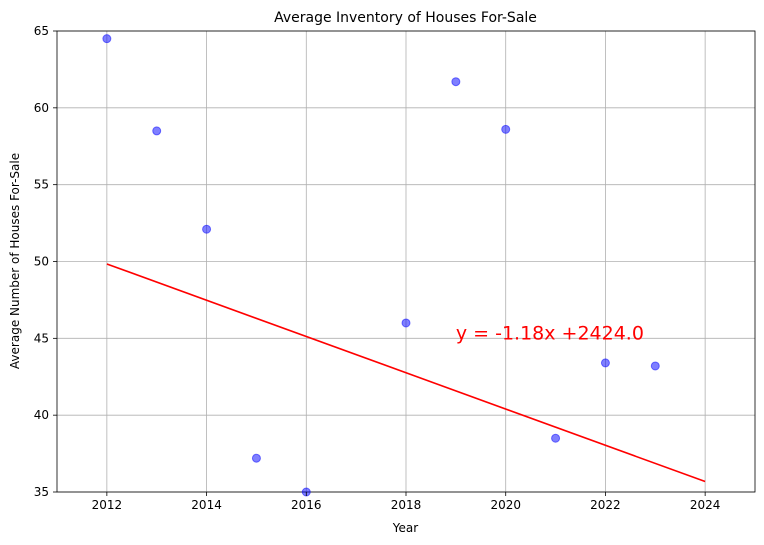  Describe the element at coordinates (41, 31) in the screenshot. I see `y-tick-label: 65` at that location.